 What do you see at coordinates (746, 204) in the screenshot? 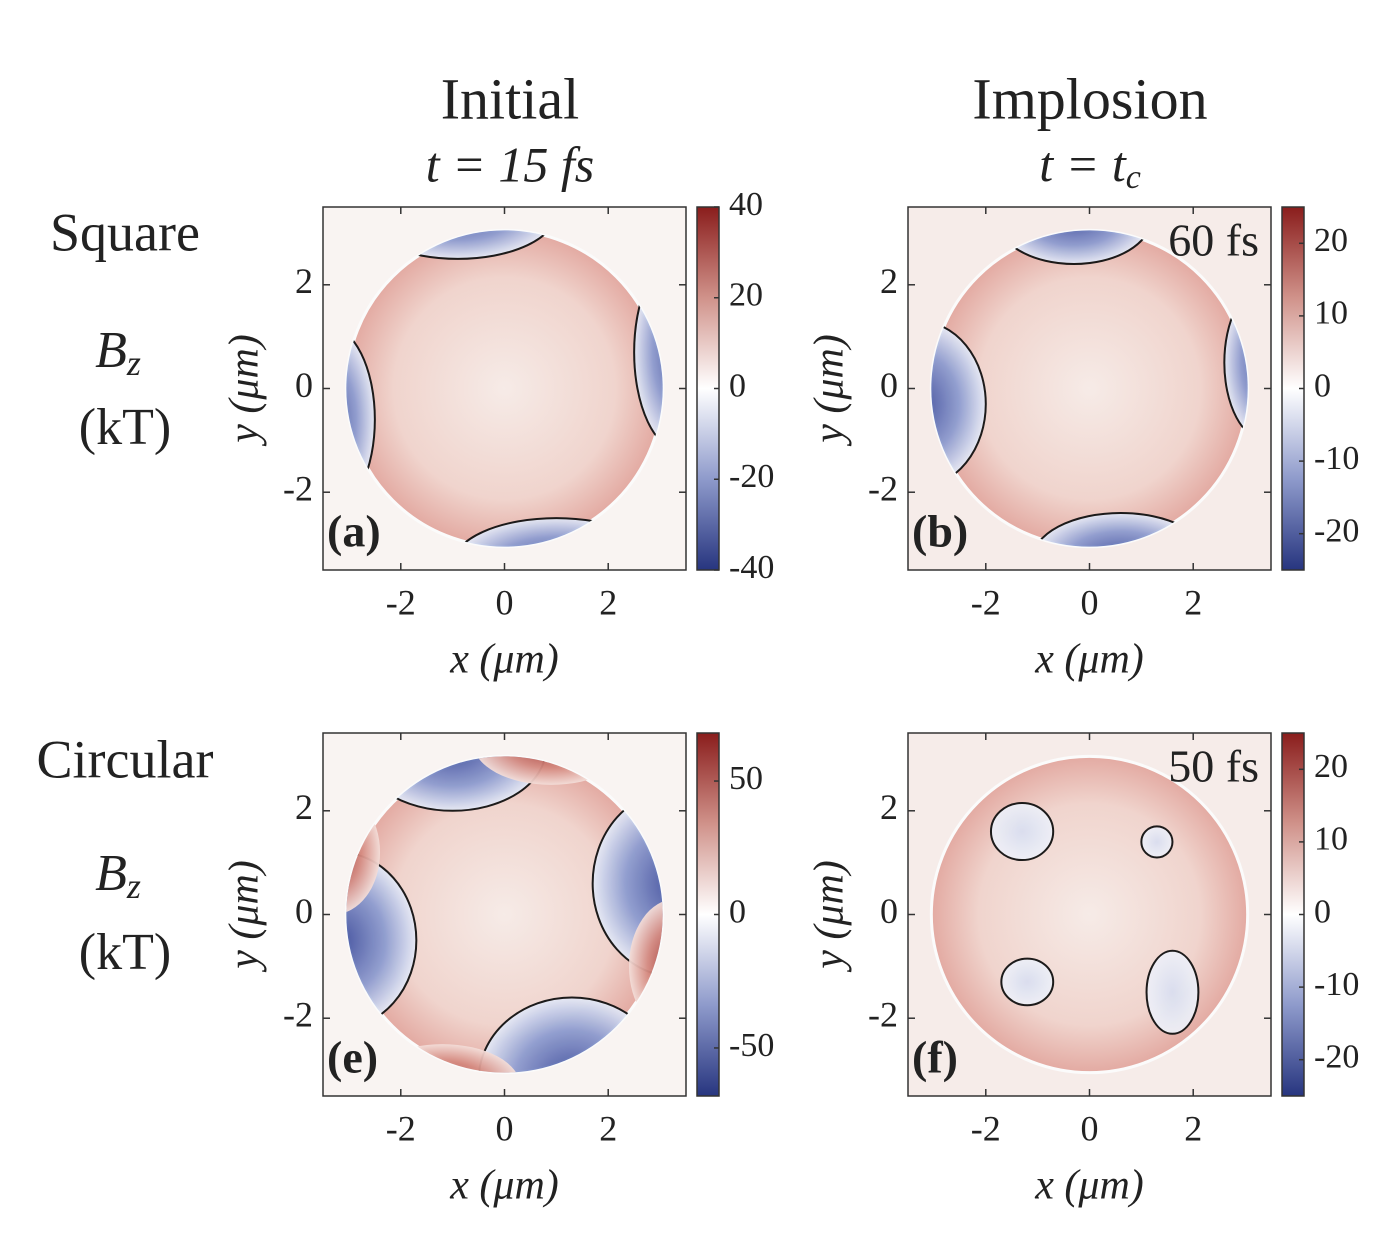
I see `colorbar-tick-label: 40` at bounding box center [746, 204].